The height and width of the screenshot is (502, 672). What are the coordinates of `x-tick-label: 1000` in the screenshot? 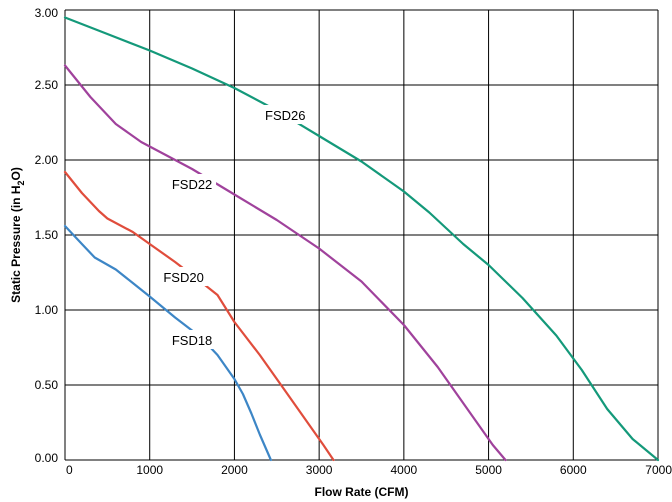 It's located at (149, 470).